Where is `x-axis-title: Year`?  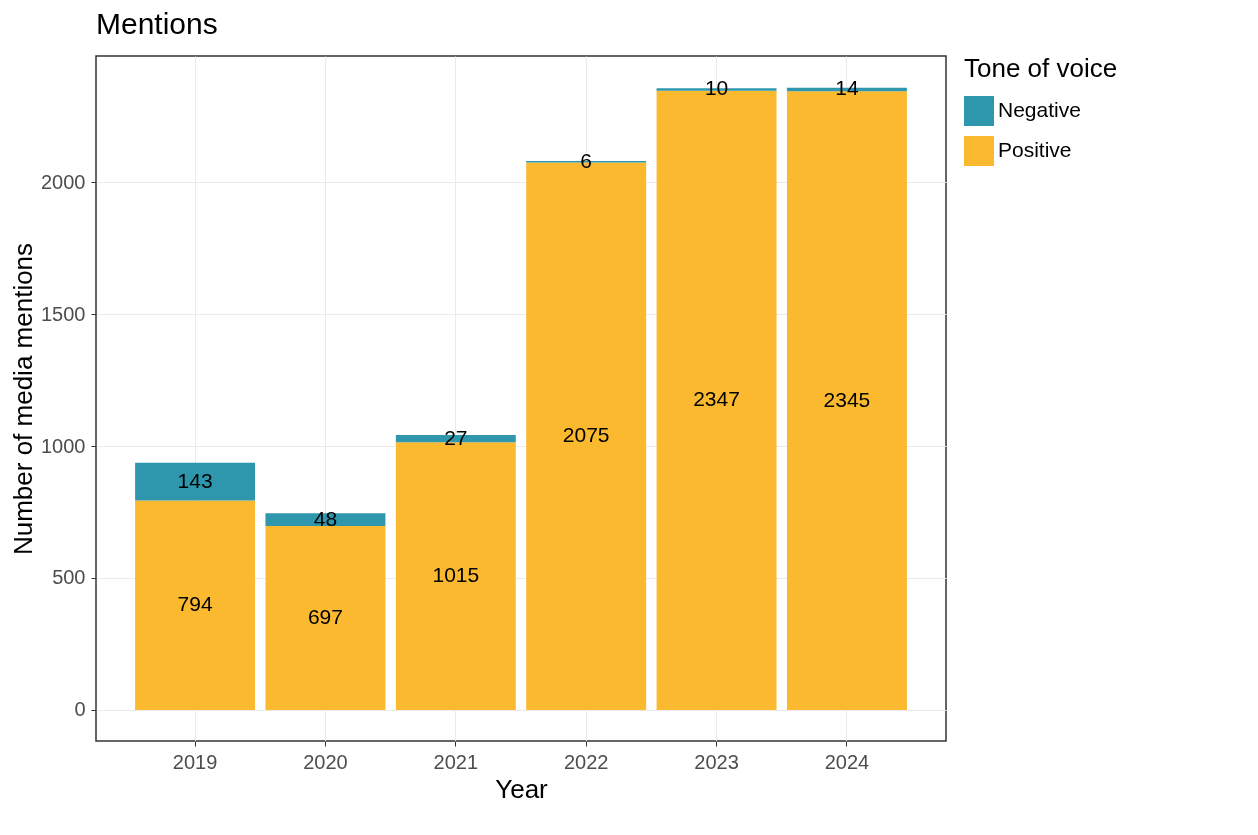
x-axis-title: Year is located at coordinates (522, 788).